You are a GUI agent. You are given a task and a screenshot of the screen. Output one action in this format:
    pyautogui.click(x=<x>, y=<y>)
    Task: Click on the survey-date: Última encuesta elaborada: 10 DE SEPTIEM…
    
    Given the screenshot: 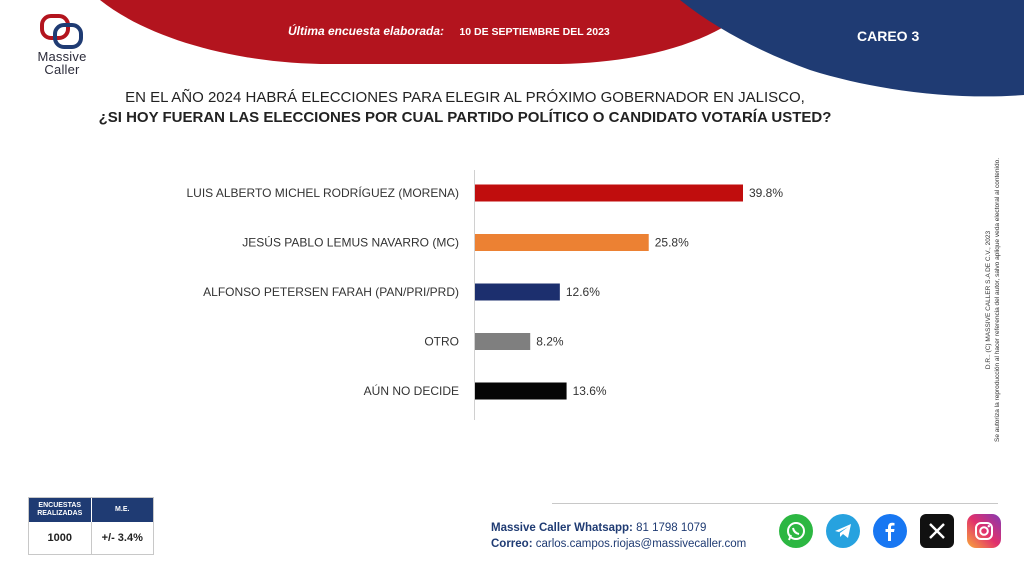 What is the action you would take?
    pyautogui.click(x=449, y=31)
    